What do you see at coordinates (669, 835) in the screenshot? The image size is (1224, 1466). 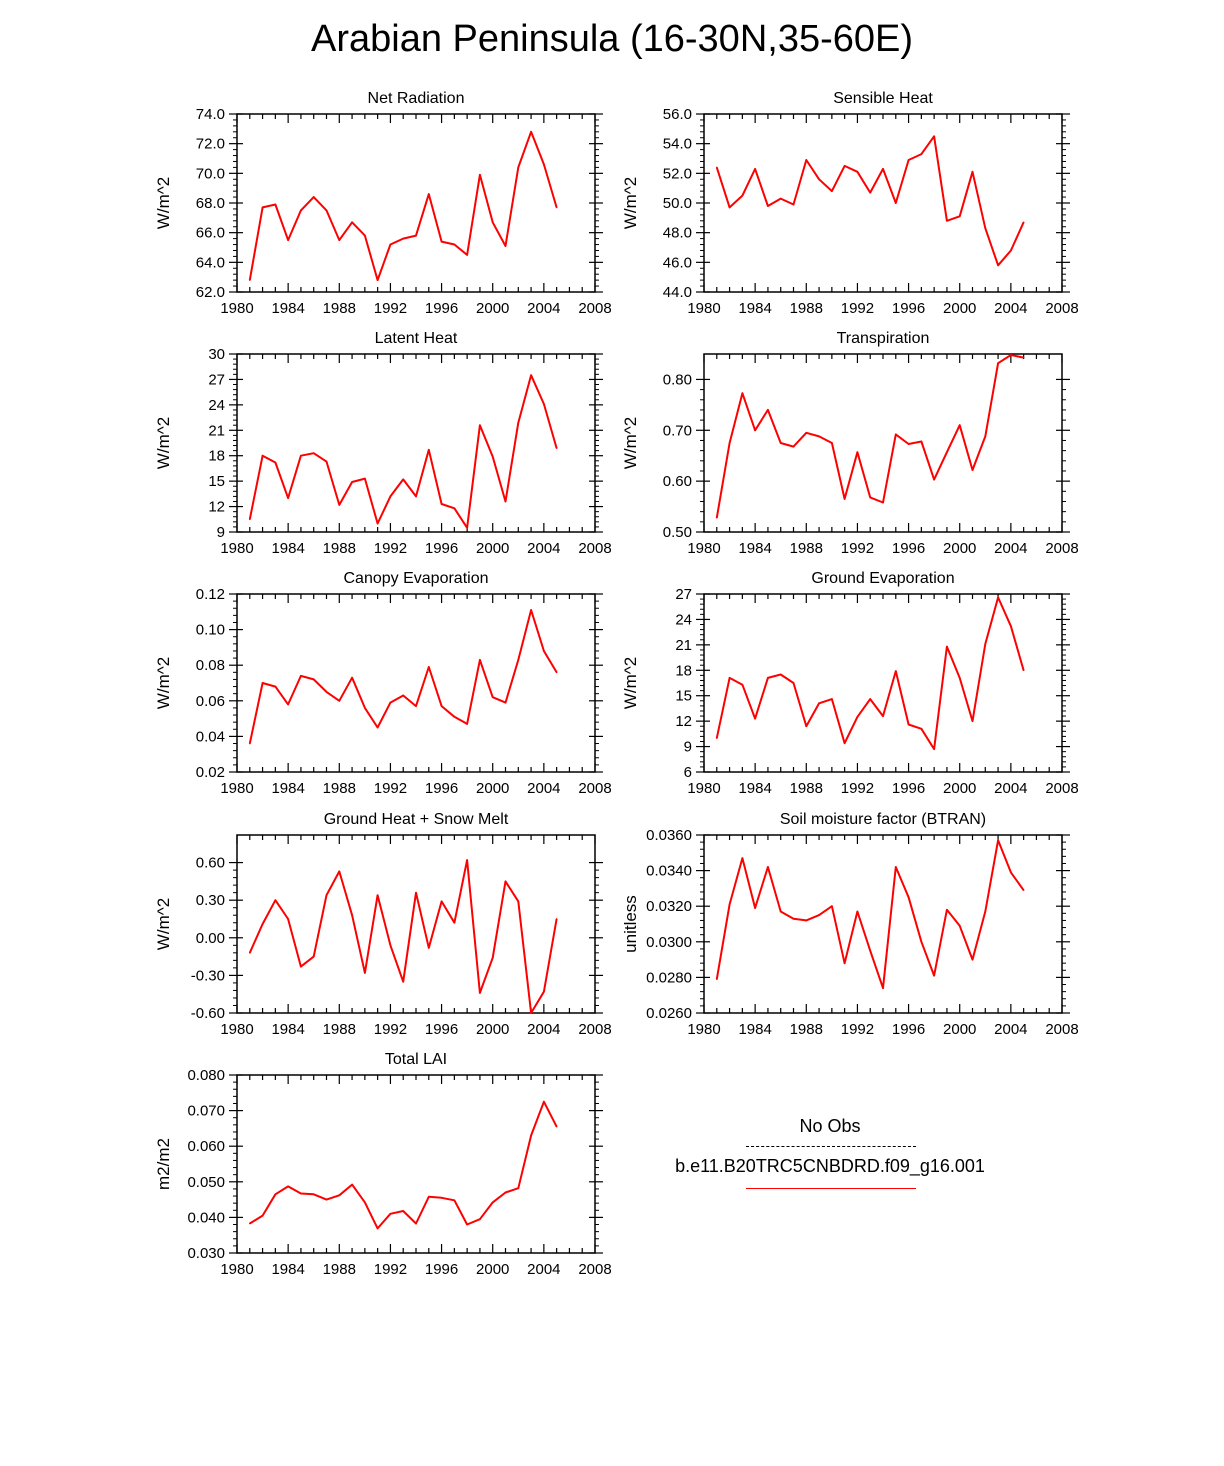 I see `y-tick-label: 0.0360` at bounding box center [669, 835].